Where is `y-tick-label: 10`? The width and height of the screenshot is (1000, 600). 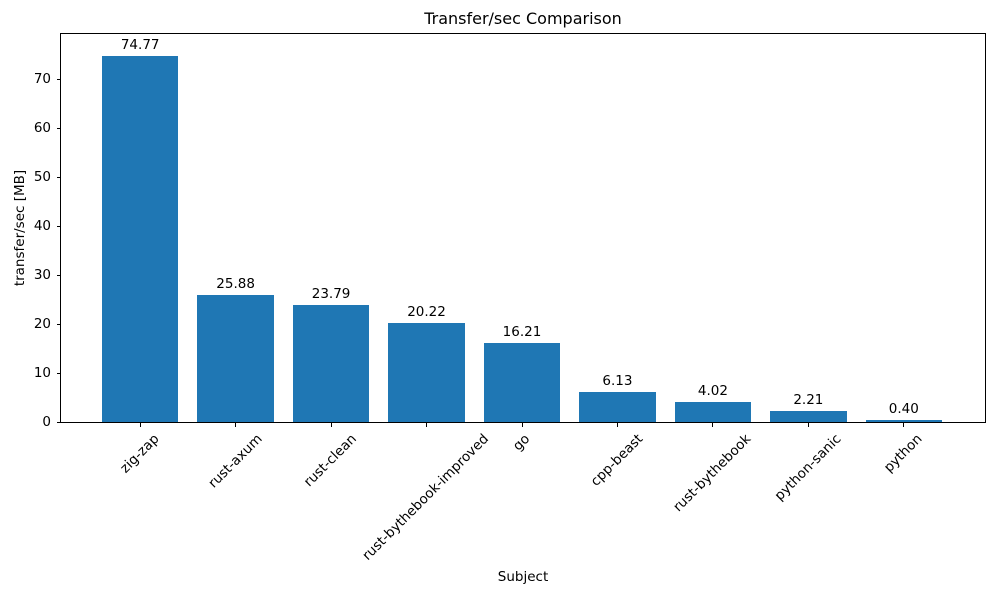
y-tick-label: 10 is located at coordinates (42, 373).